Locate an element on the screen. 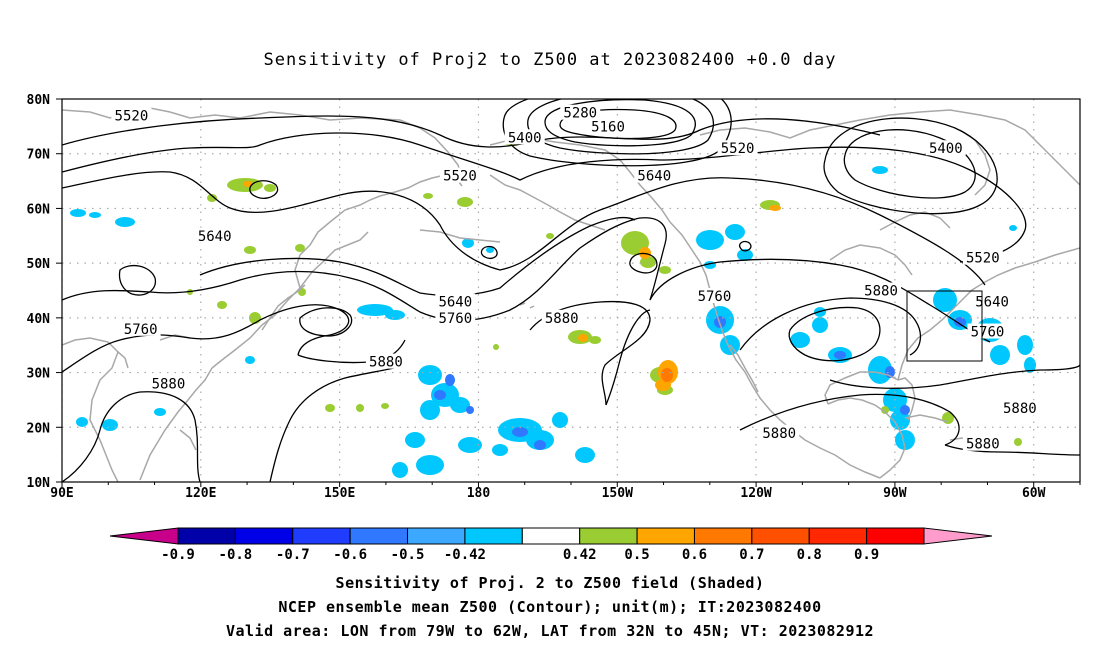  lon-tick-label: 90W is located at coordinates (895, 493).